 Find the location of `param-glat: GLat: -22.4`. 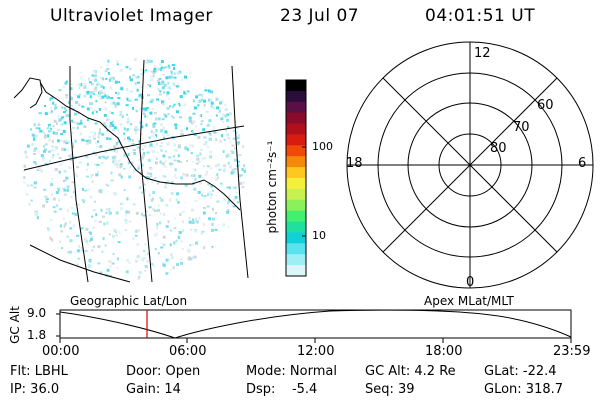

param-glat: GLat: -22.4 is located at coordinates (520, 371).